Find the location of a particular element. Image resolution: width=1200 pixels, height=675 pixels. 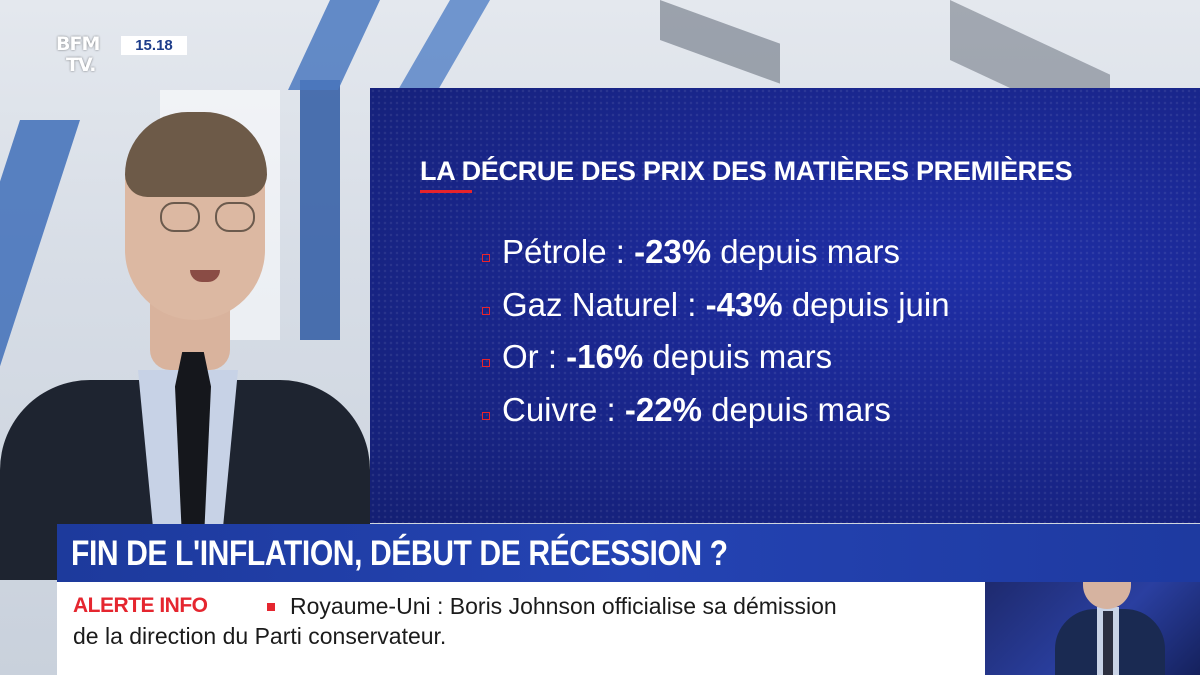

inset-person is located at coordinates (1110, 628).